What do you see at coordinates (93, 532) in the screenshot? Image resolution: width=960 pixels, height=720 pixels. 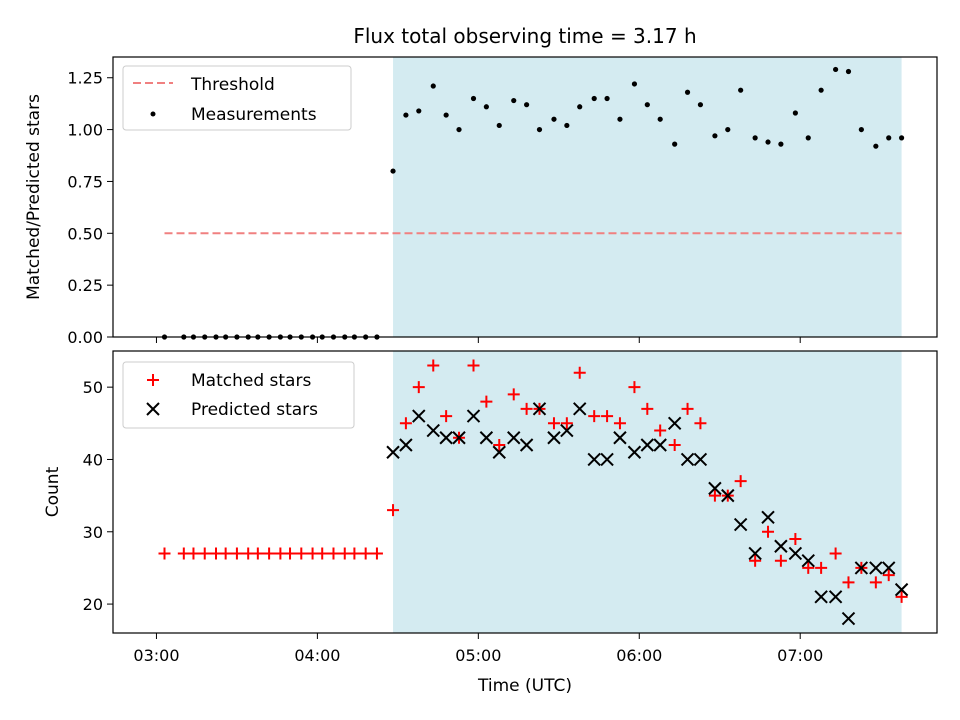 I see `bottom-y-tick-label: 30` at bounding box center [93, 532].